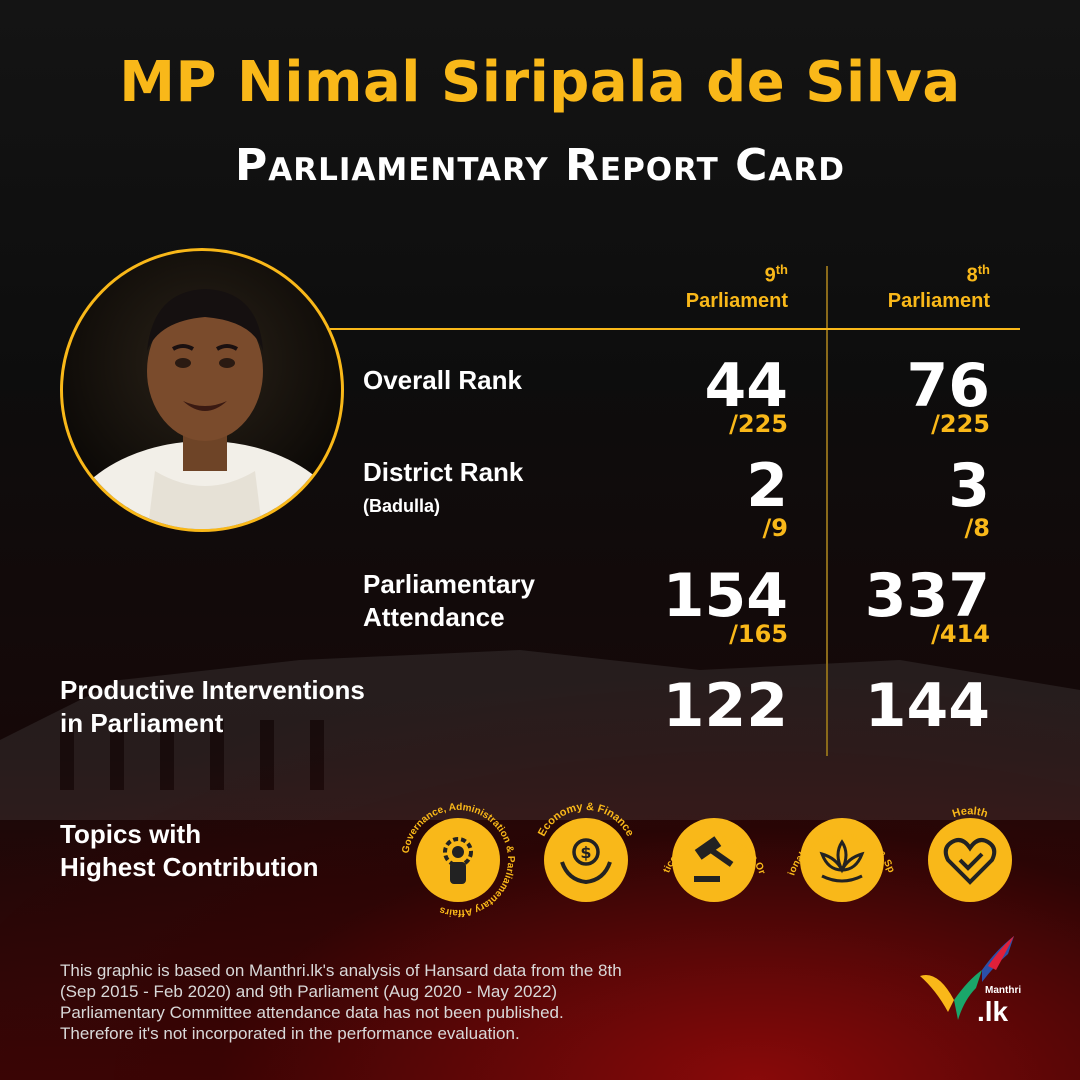 The height and width of the screenshot is (1080, 1080). Describe the element at coordinates (675, 329) in the screenshot. I see `header-divider` at that location.